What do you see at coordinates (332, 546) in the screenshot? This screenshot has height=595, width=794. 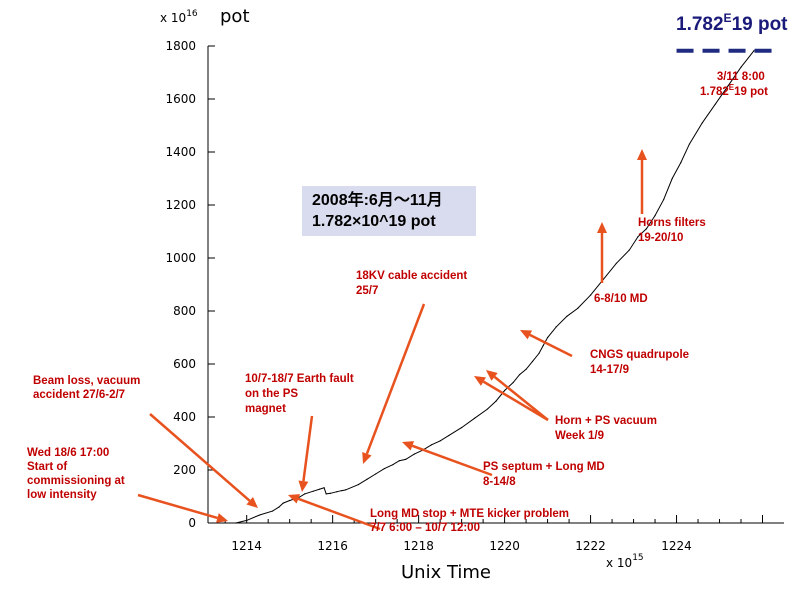 I see `x-tick-label: 1216` at bounding box center [332, 546].